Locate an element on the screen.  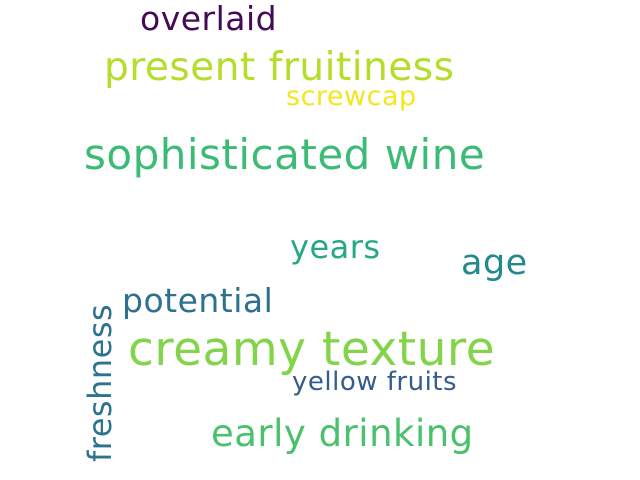
word-overlaid: overlaid is located at coordinates (209, 19).